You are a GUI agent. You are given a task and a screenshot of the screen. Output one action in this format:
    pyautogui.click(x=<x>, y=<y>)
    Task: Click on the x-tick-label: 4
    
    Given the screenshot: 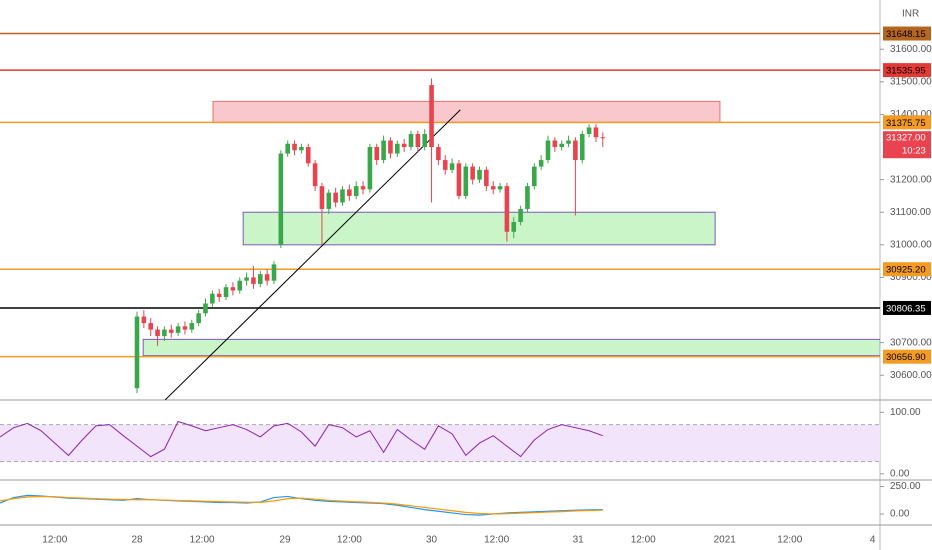 What is the action you would take?
    pyautogui.click(x=873, y=540)
    